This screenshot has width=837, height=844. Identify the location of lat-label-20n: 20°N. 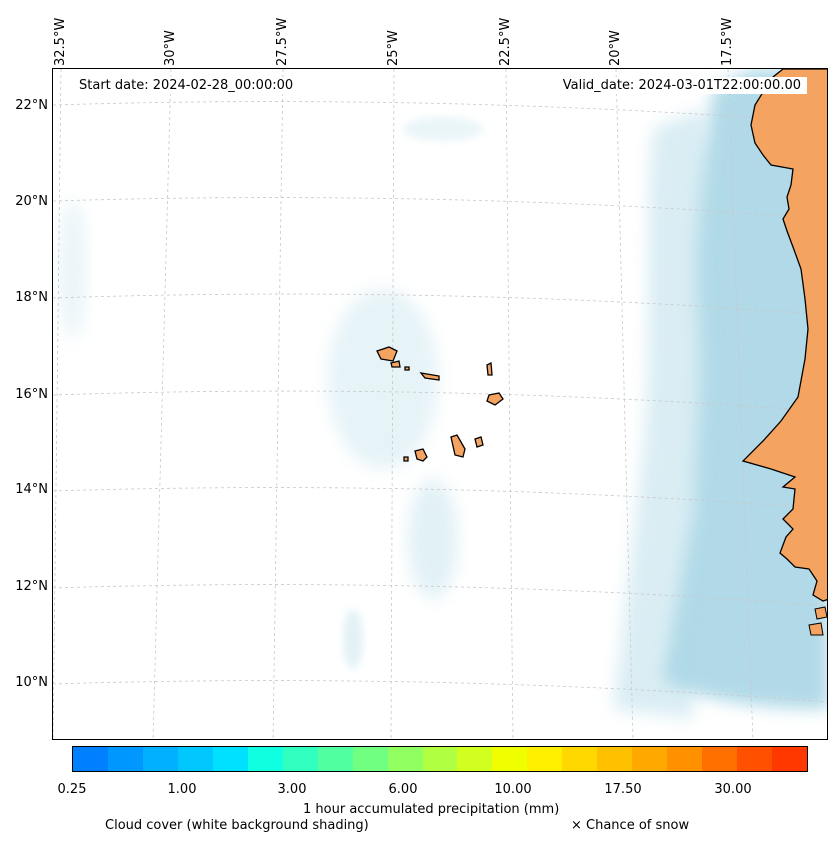
(31, 201).